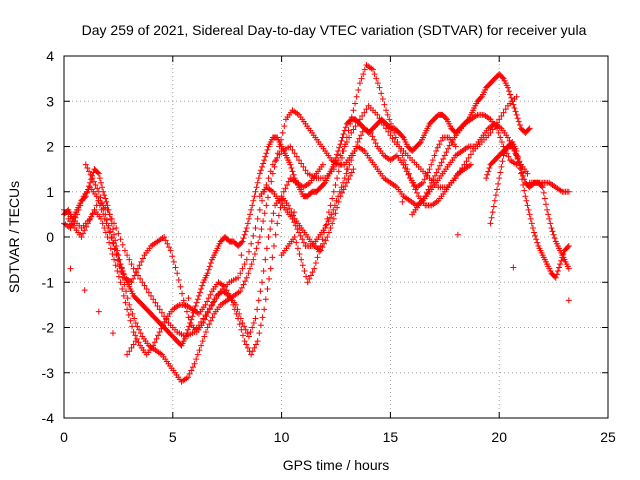 Image resolution: width=640 pixels, height=480 pixels. I want to click on x-tick-label: 5, so click(173, 437).